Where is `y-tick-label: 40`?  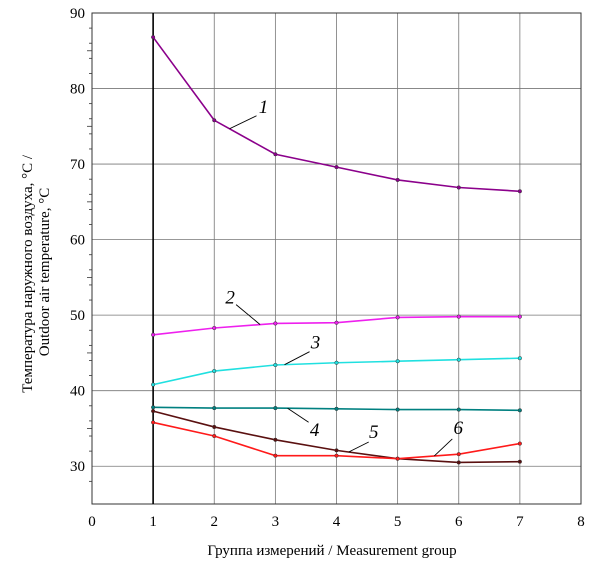 y-tick-label: 40 is located at coordinates (77, 392).